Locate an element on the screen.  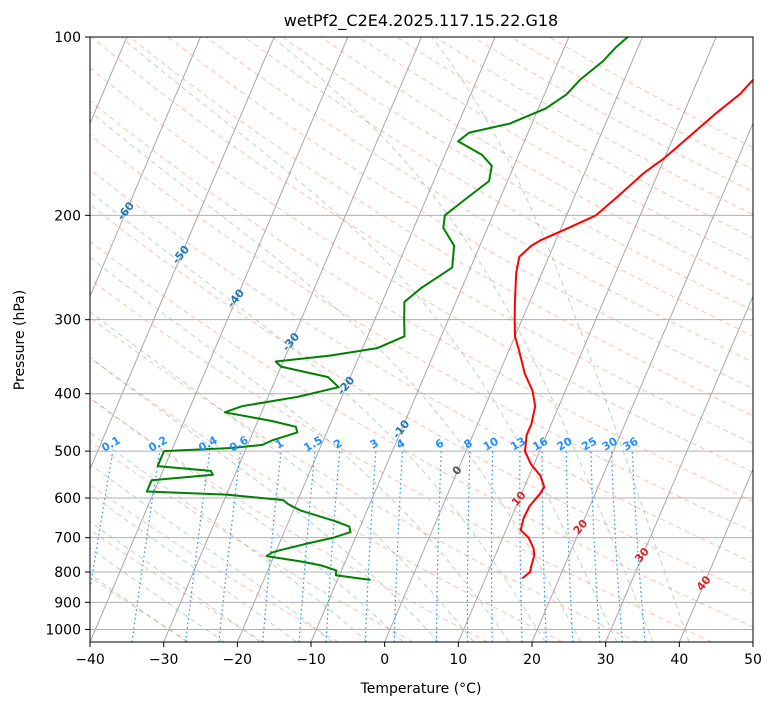
x-tick-label: −20 is located at coordinates (238, 660).